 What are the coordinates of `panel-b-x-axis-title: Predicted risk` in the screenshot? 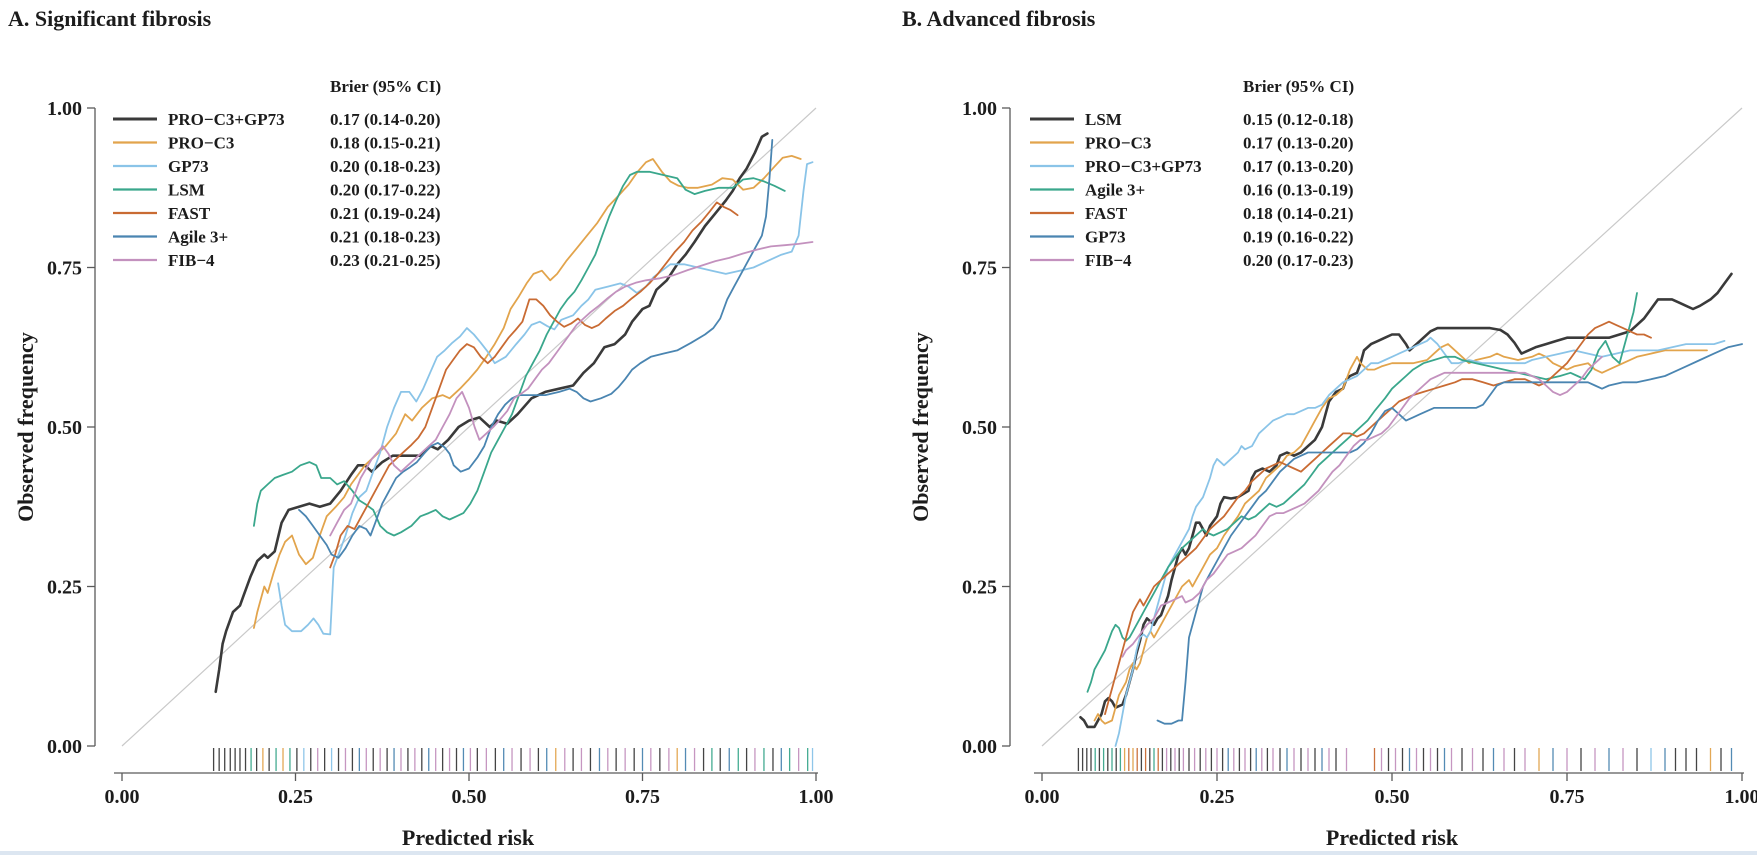 It's located at (1392, 837).